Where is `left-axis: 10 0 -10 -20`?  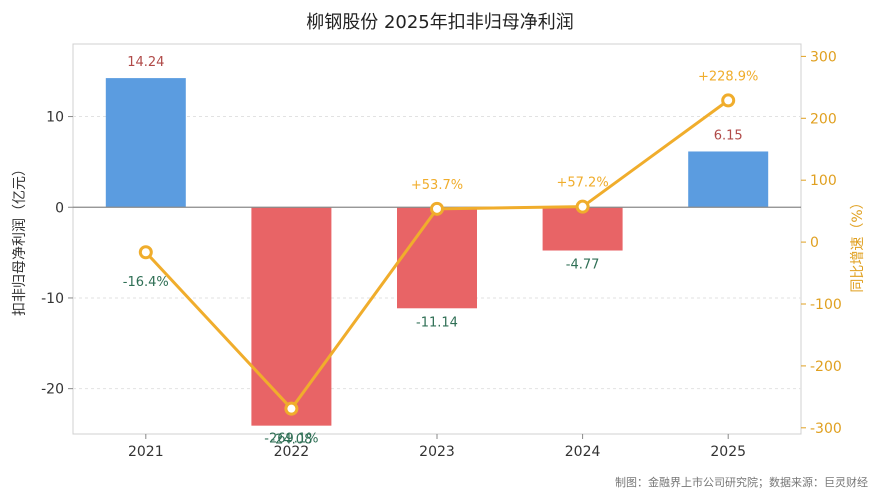 left-axis: 10 0 -10 -20 is located at coordinates (57, 254).